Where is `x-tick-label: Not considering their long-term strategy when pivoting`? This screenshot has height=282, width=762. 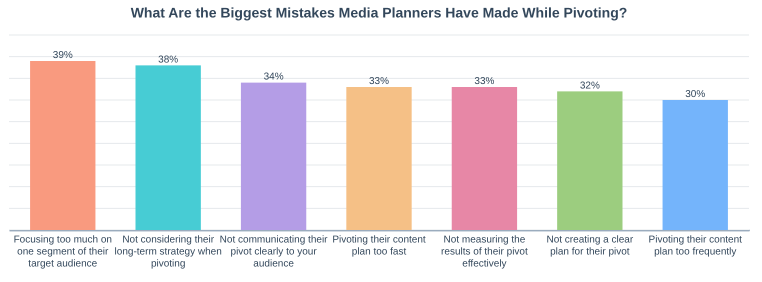 x-tick-label: Not considering their long-term strategy when pivoting is located at coordinates (168, 252).